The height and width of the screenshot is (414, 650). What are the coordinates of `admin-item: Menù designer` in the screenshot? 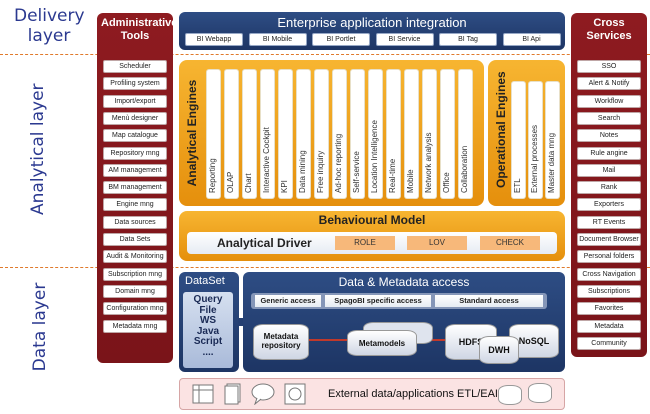 It's located at (135, 118).